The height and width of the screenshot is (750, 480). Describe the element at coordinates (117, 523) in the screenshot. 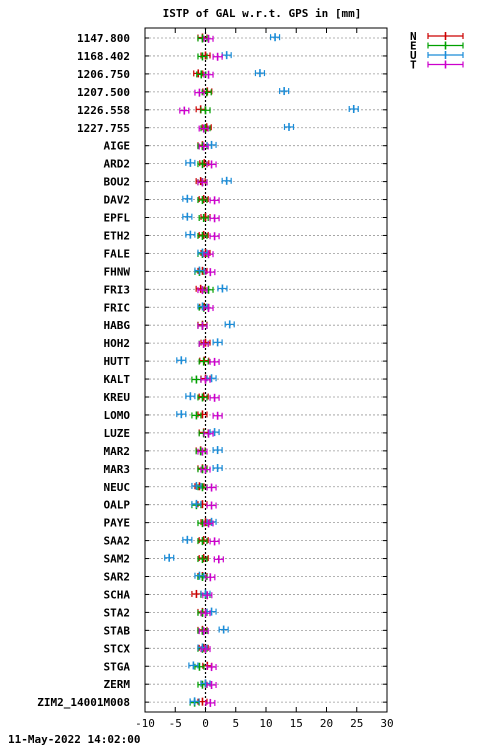

I see `y-tick-label: PAYE` at that location.